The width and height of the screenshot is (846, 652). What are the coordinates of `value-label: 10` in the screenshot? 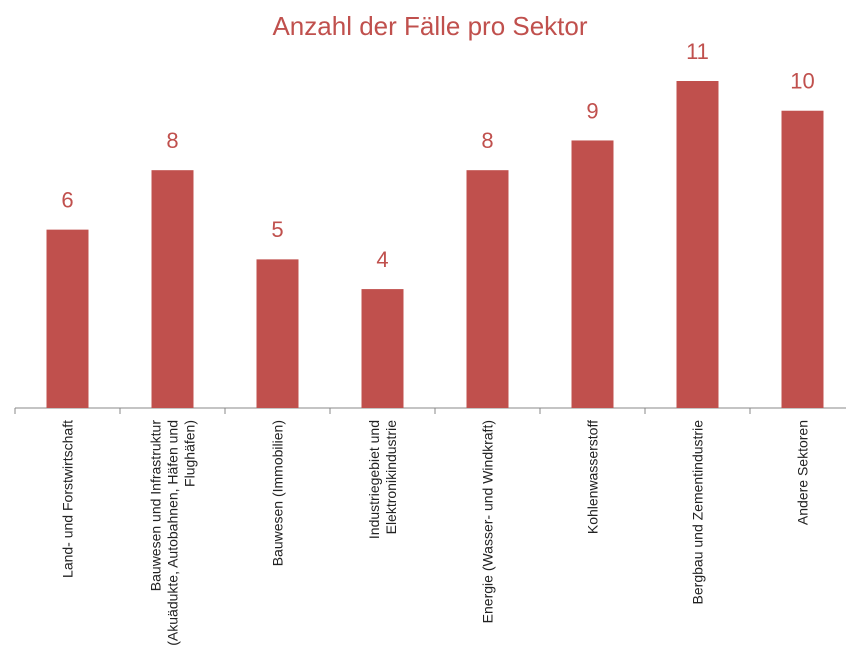 It's located at (802, 81).